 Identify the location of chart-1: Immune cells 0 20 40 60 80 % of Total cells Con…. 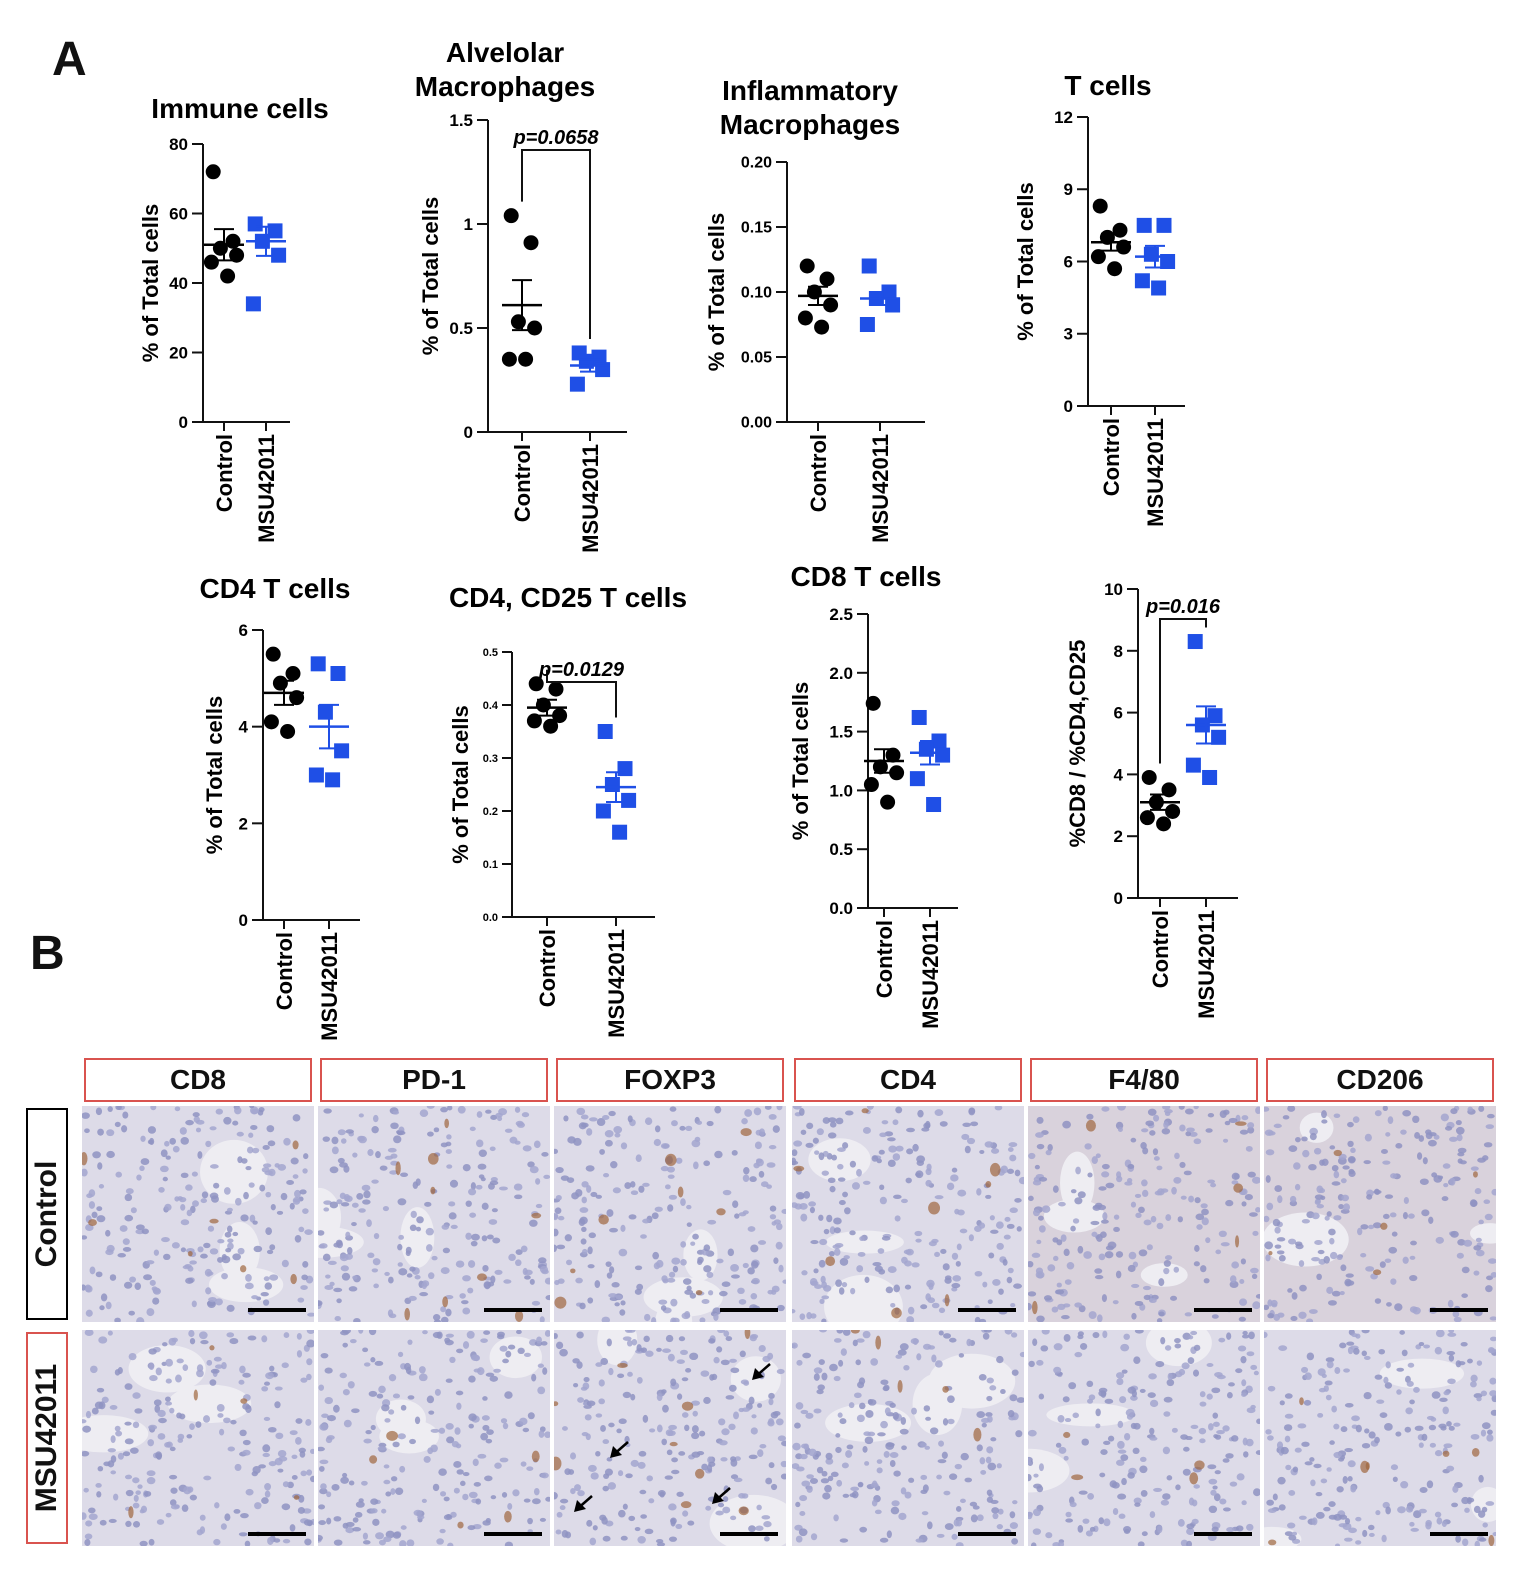
(233, 318).